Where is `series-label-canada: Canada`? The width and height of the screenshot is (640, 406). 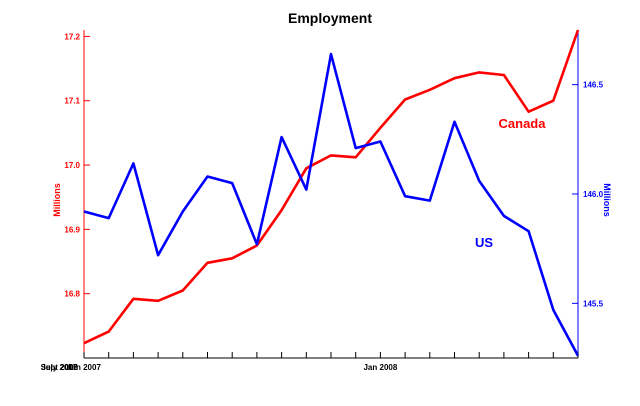 series-label-canada: Canada is located at coordinates (523, 123).